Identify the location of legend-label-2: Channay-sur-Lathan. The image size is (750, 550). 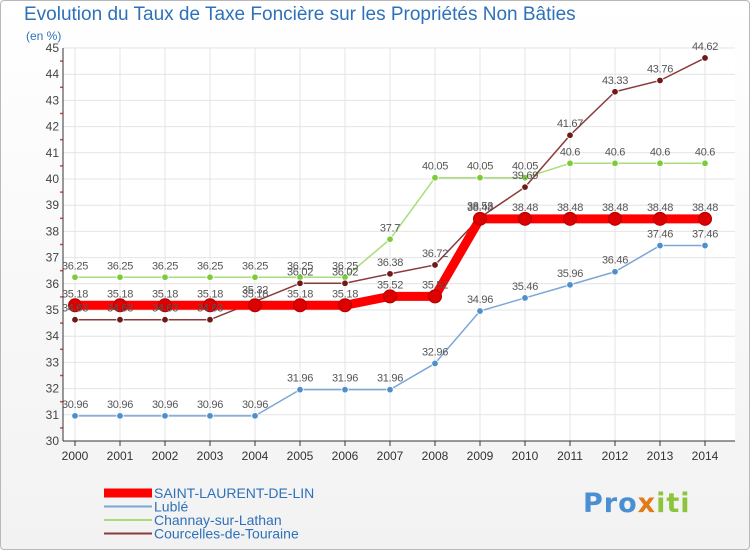
(218, 520).